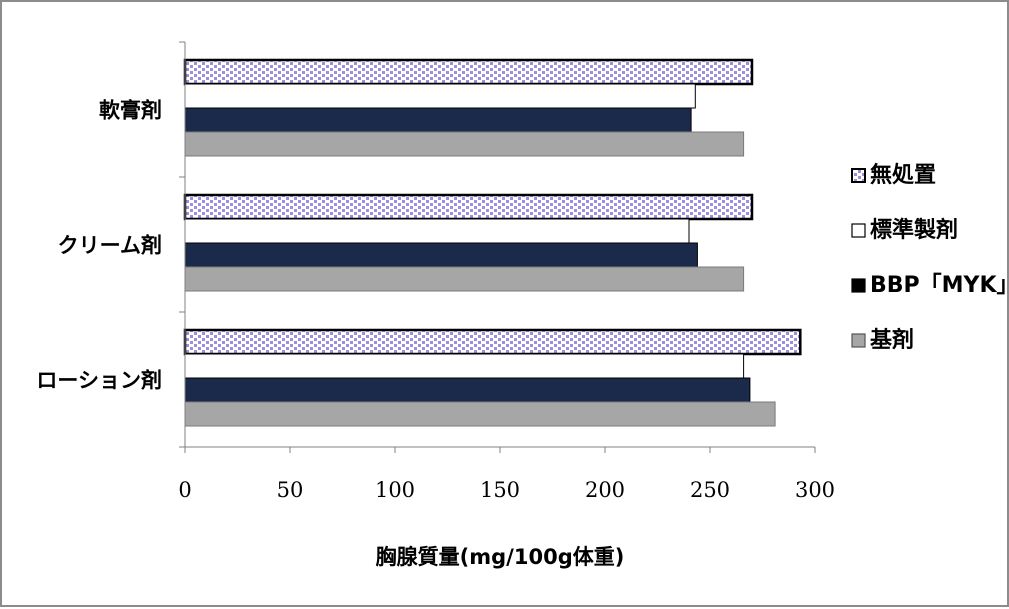 This screenshot has width=1009, height=609. What do you see at coordinates (500, 490) in the screenshot?
I see `x-tick-label: 150` at bounding box center [500, 490].